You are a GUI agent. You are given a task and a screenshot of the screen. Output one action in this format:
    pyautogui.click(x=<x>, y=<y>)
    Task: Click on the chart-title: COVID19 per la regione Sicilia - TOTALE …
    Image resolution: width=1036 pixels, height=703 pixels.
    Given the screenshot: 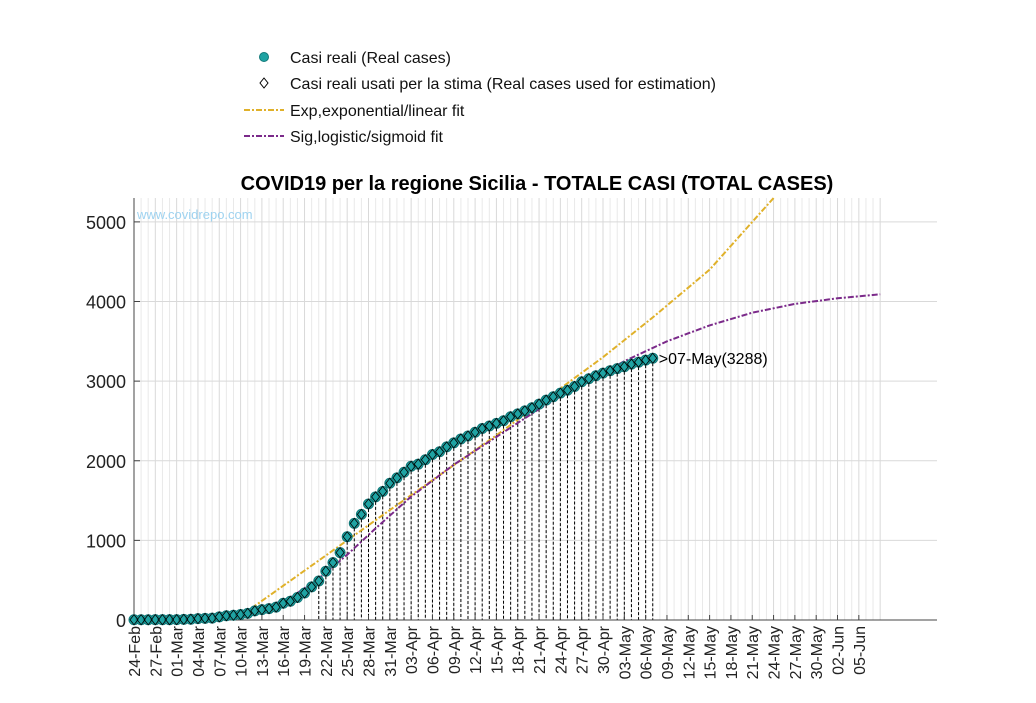 What is the action you would take?
    pyautogui.click(x=537, y=184)
    